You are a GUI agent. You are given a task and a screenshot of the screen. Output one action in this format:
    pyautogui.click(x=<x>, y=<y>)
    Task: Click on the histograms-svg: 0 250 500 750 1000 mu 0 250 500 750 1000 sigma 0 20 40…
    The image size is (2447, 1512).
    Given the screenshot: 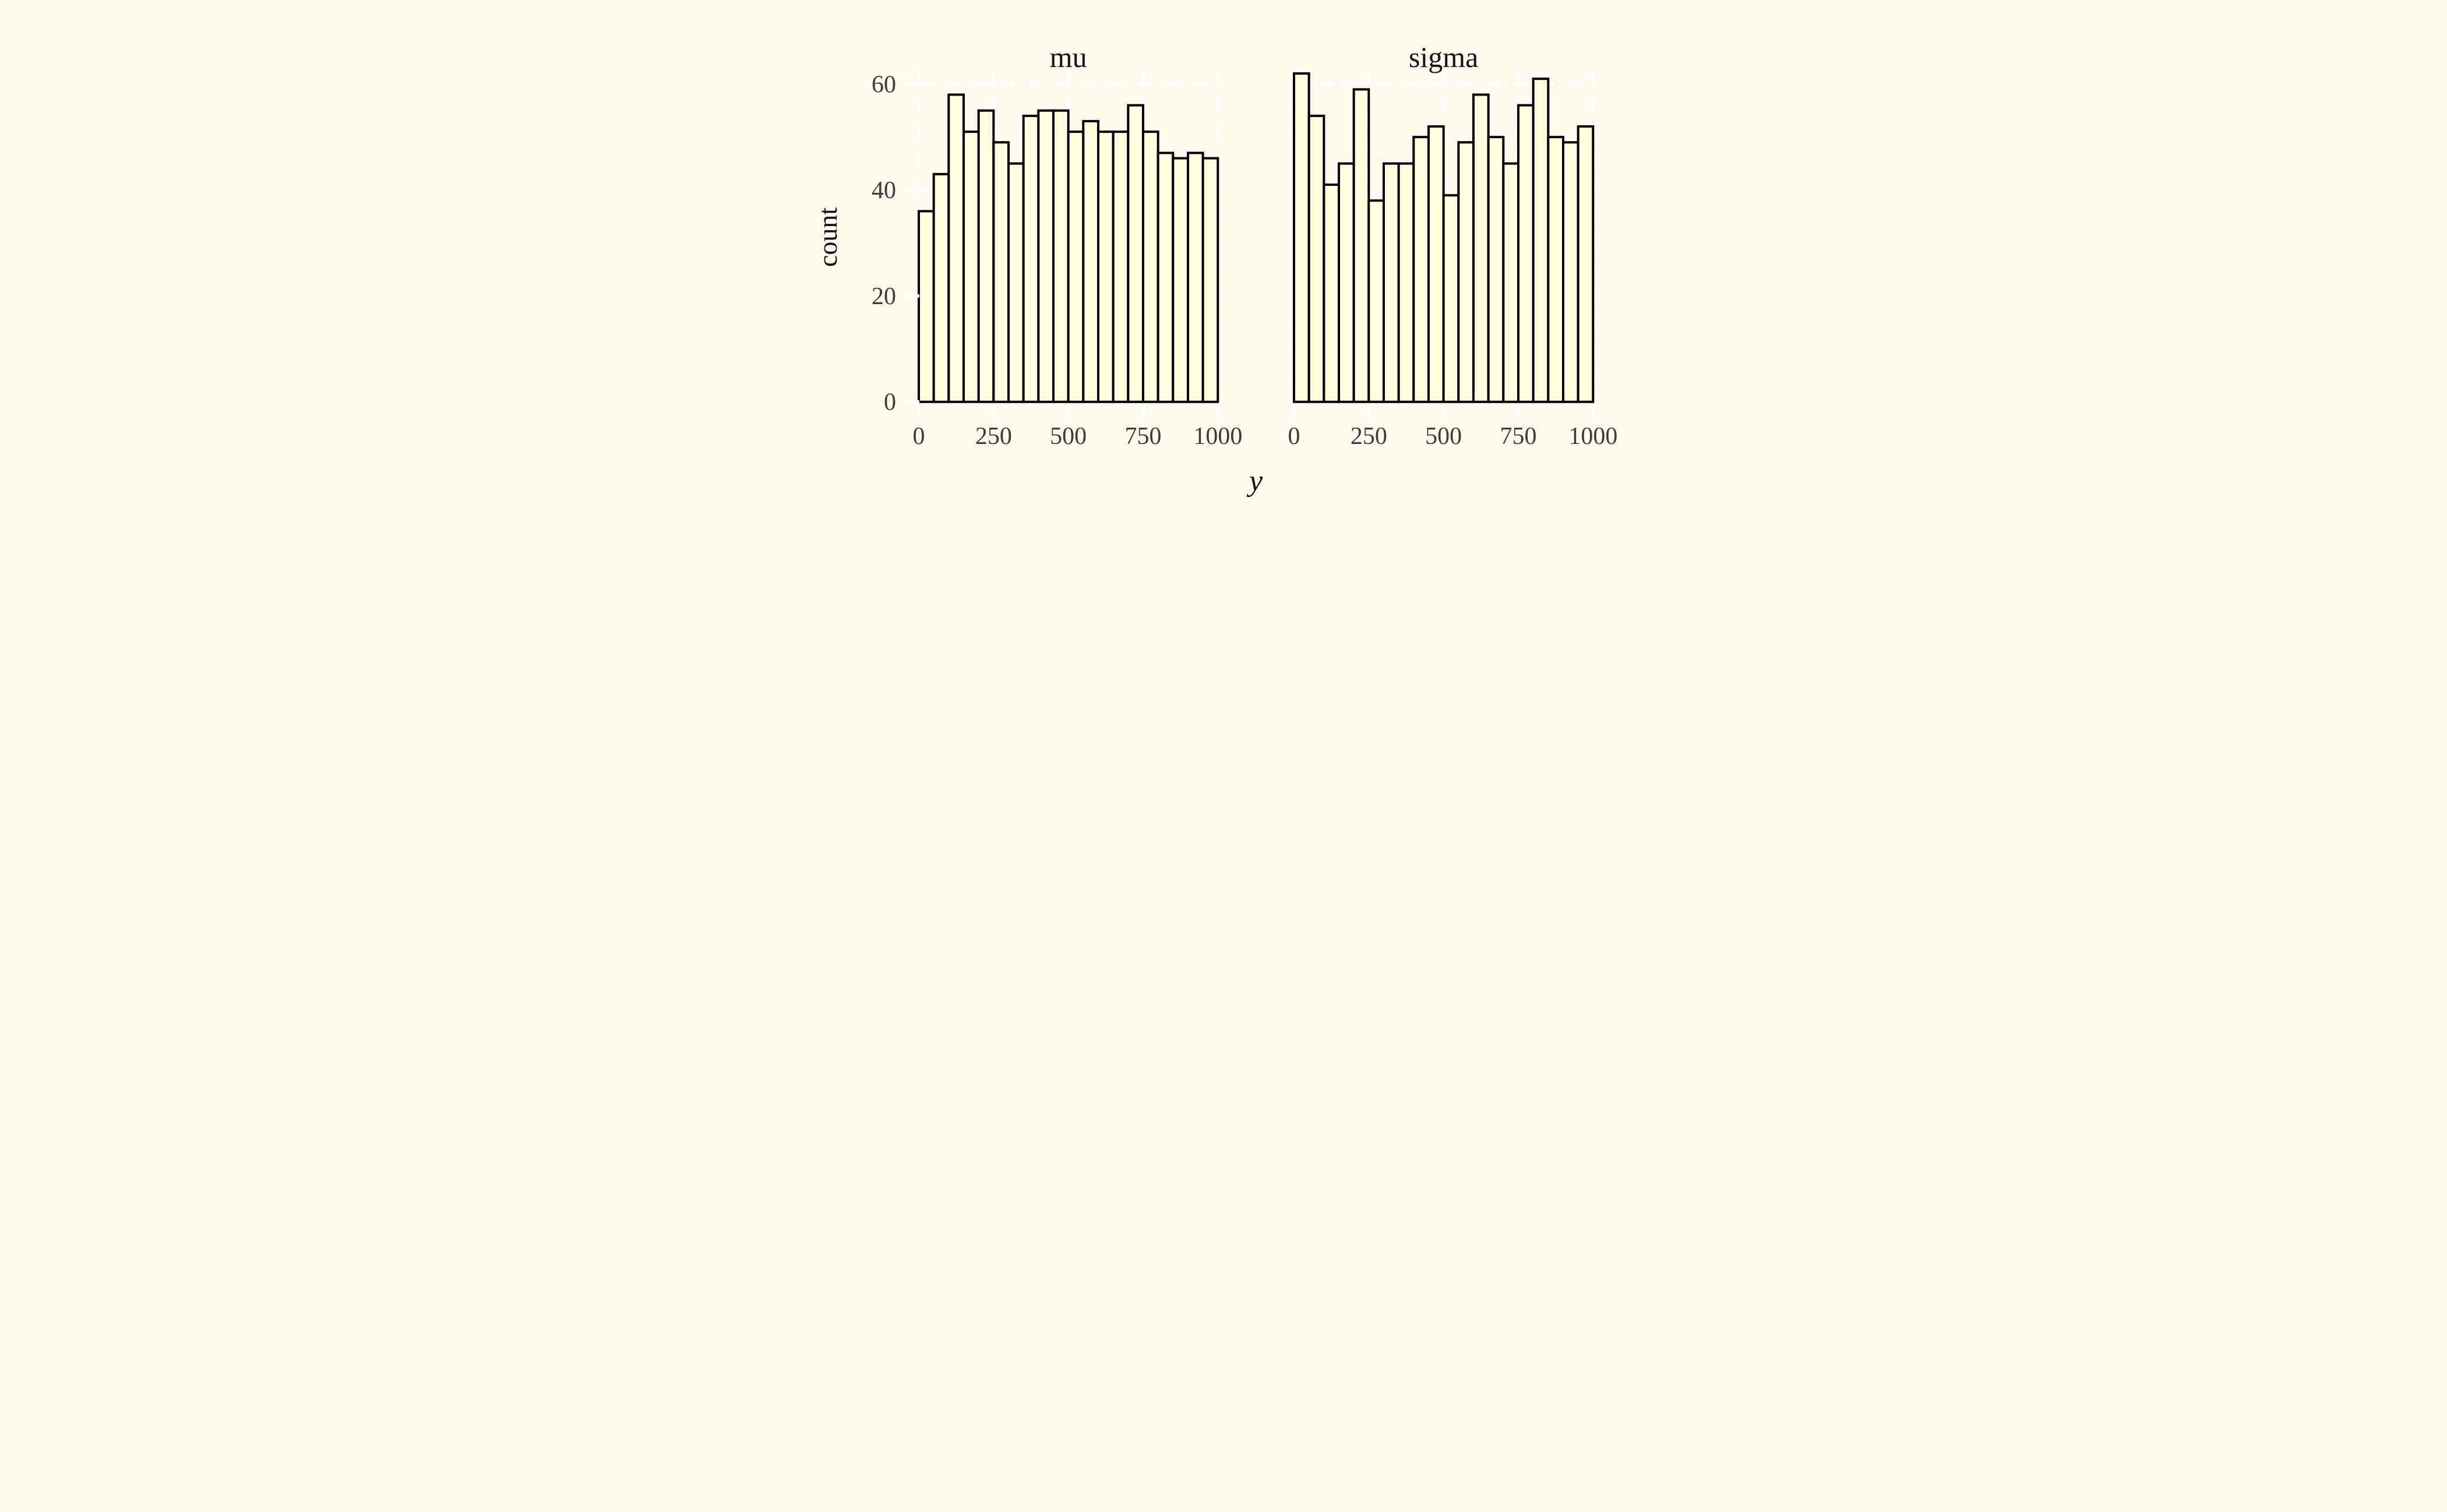 What is the action you would take?
    pyautogui.click(x=1223, y=252)
    